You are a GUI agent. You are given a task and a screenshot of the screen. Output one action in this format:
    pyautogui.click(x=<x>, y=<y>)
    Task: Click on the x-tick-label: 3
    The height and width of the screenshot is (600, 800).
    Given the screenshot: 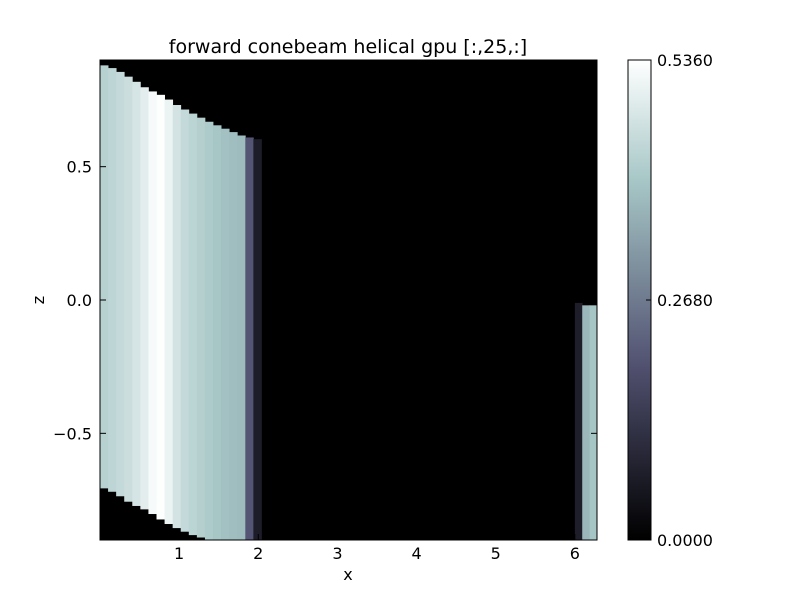 What is the action you would take?
    pyautogui.click(x=337, y=553)
    